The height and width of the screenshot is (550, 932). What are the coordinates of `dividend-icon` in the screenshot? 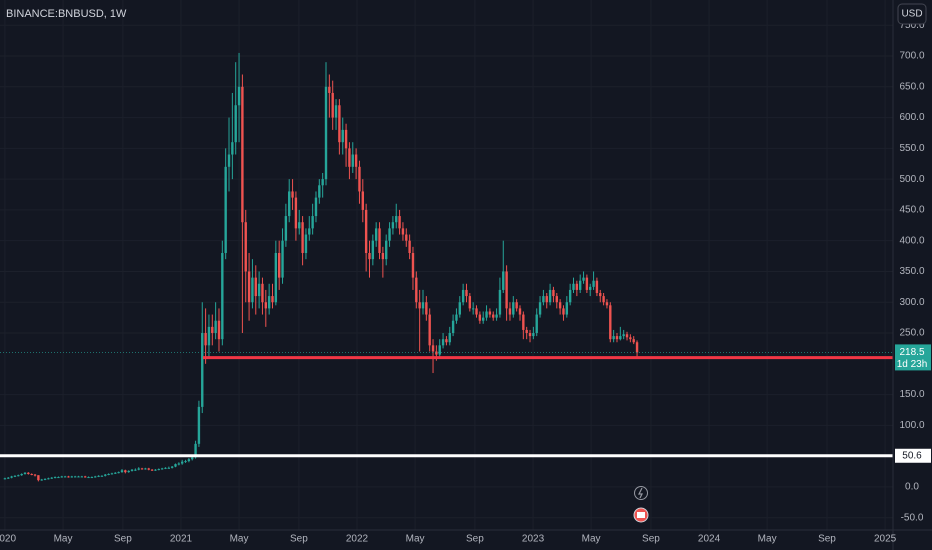 It's located at (641, 493).